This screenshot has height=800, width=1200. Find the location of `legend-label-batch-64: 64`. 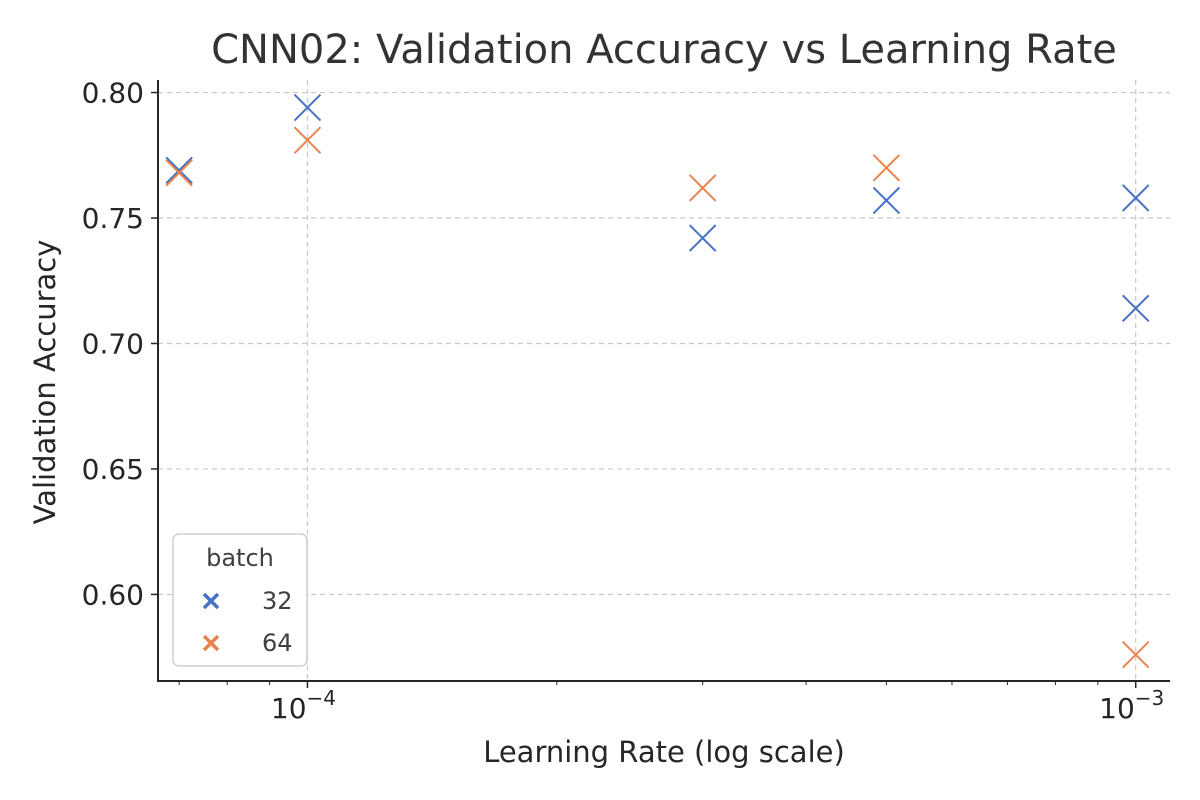

legend-label-batch-64: 64 is located at coordinates (277, 643).